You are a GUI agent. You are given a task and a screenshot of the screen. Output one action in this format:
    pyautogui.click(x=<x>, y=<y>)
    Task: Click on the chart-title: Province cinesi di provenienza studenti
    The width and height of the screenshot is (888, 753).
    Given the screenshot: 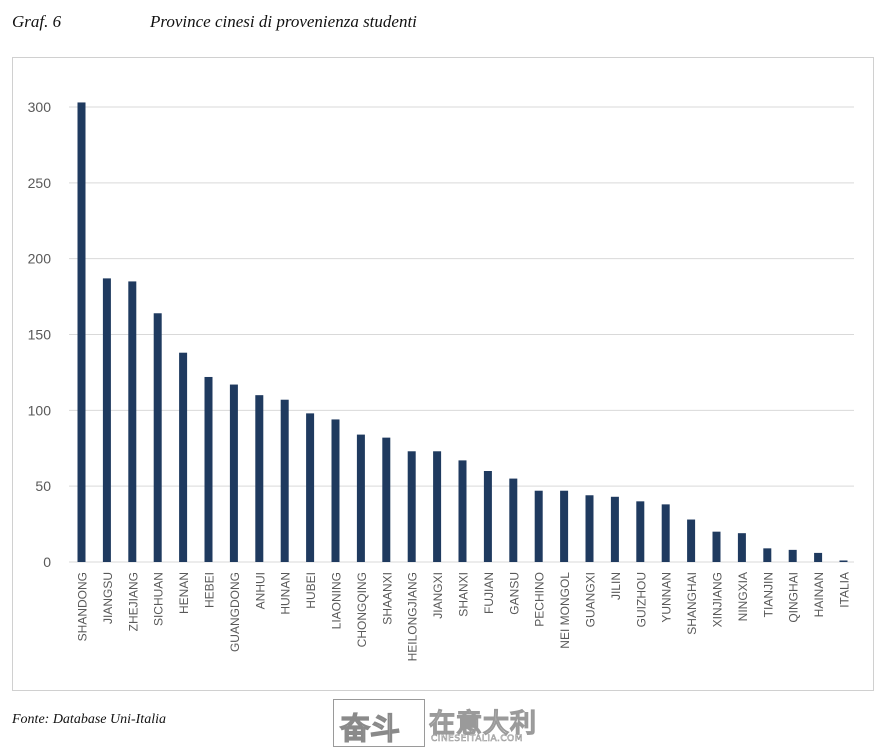 What is the action you would take?
    pyautogui.click(x=283, y=21)
    